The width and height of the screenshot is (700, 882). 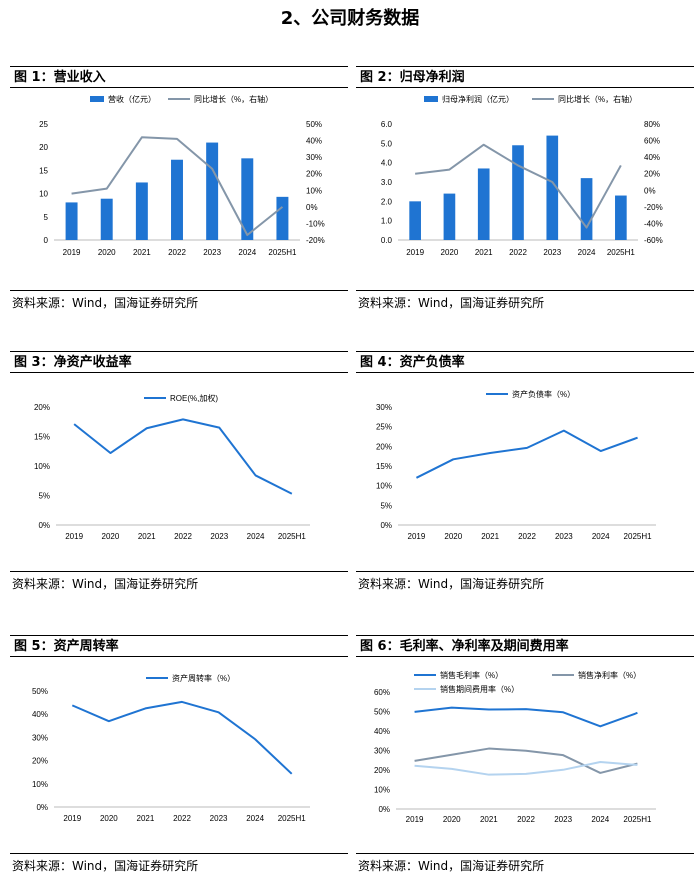 What do you see at coordinates (384, 427) in the screenshot?
I see `y-tick-label: 25%` at bounding box center [384, 427].